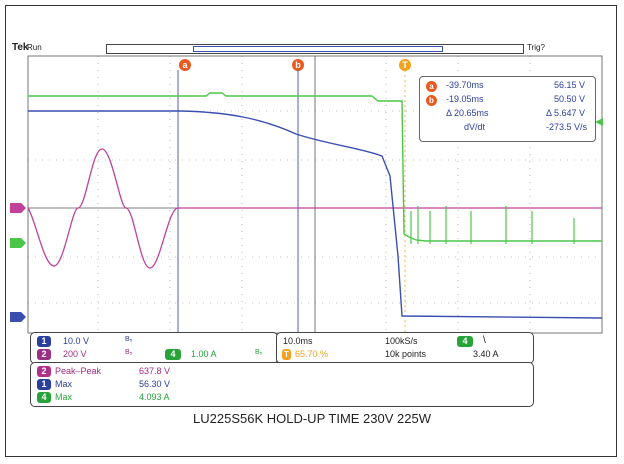 The height and width of the screenshot is (464, 624). I want to click on cursor-b-badge: b, so click(431, 100).